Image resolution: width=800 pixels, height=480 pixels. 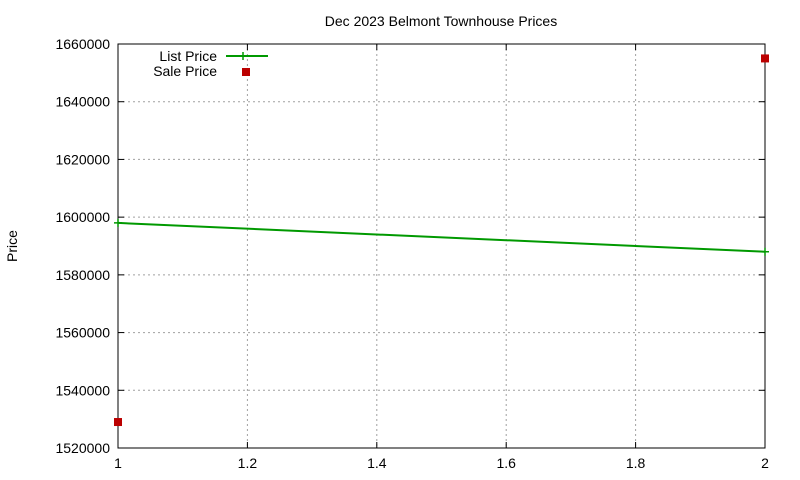 I want to click on list-price-line, so click(x=441, y=237).